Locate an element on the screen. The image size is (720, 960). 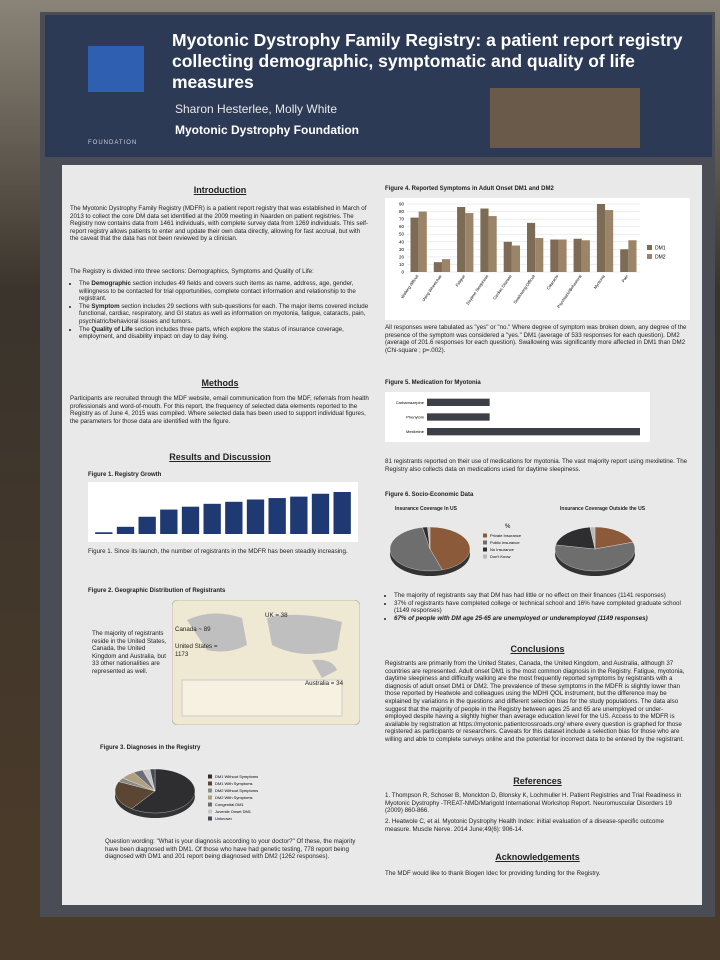
world-map is located at coordinates (266, 662).